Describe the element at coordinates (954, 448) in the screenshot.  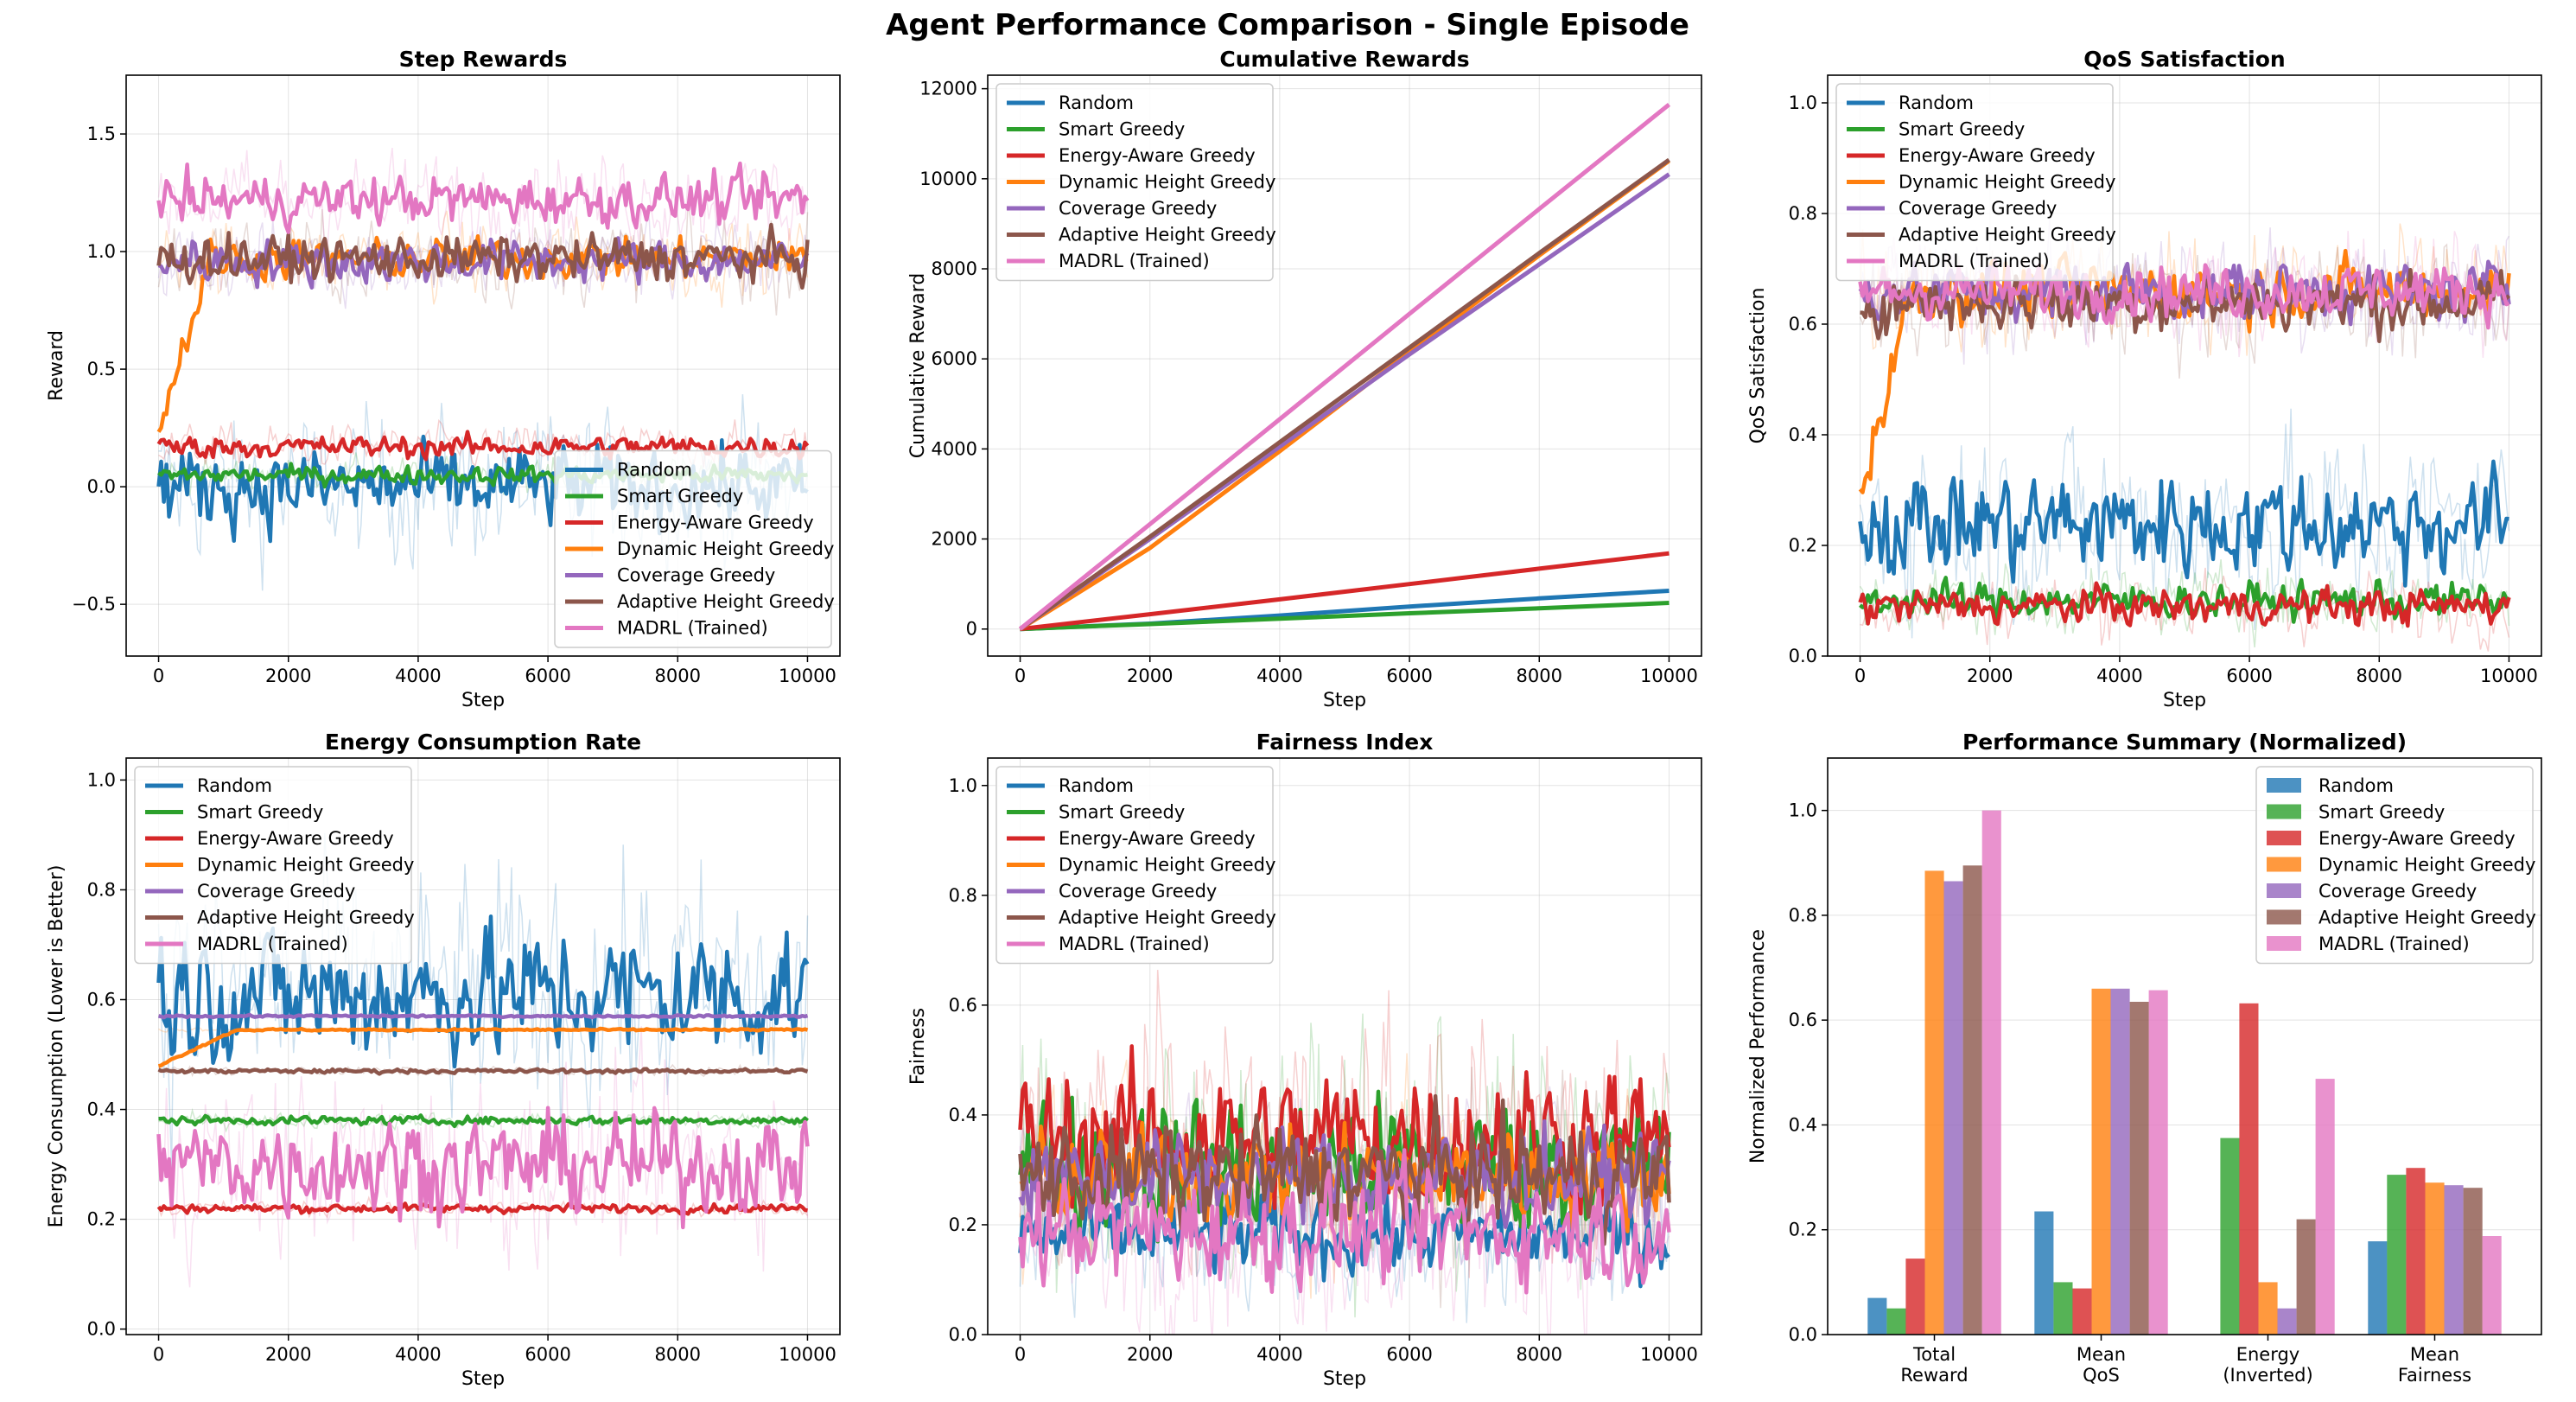
I see `y-tick-label: 4000` at that location.